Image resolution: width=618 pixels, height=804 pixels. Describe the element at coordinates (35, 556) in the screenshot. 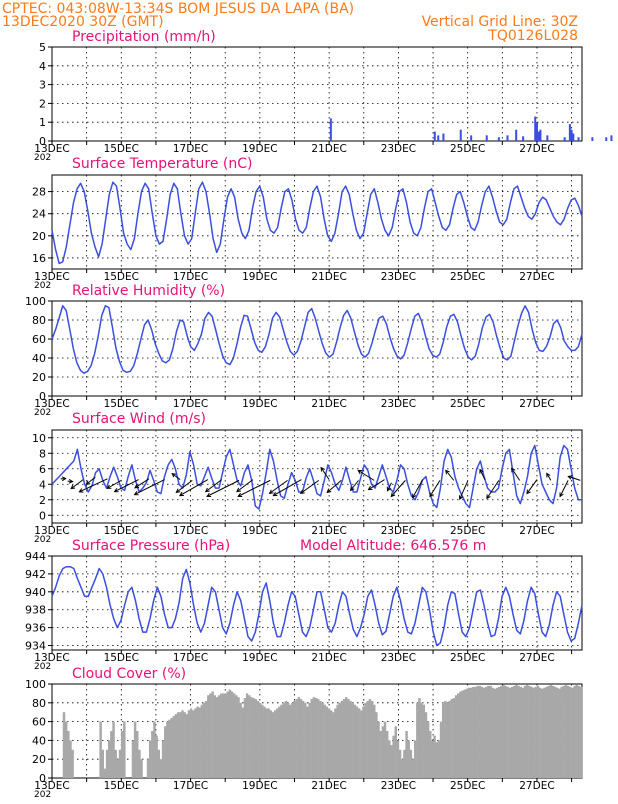

I see `y-tick-label: 944` at that location.